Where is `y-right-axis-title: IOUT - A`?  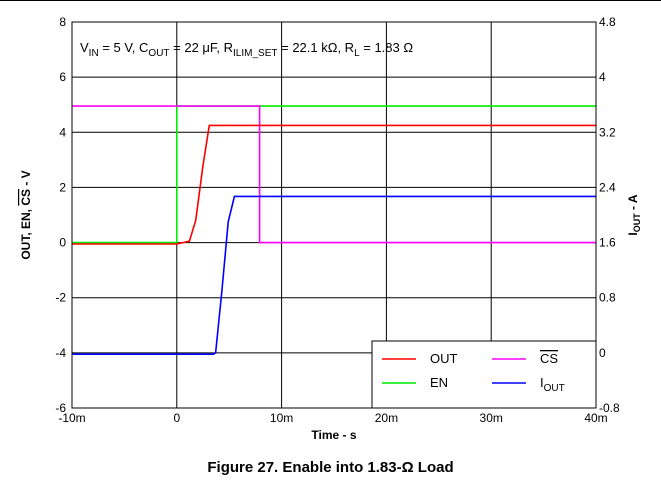
y-right-axis-title: IOUT - A is located at coordinates (634, 215).